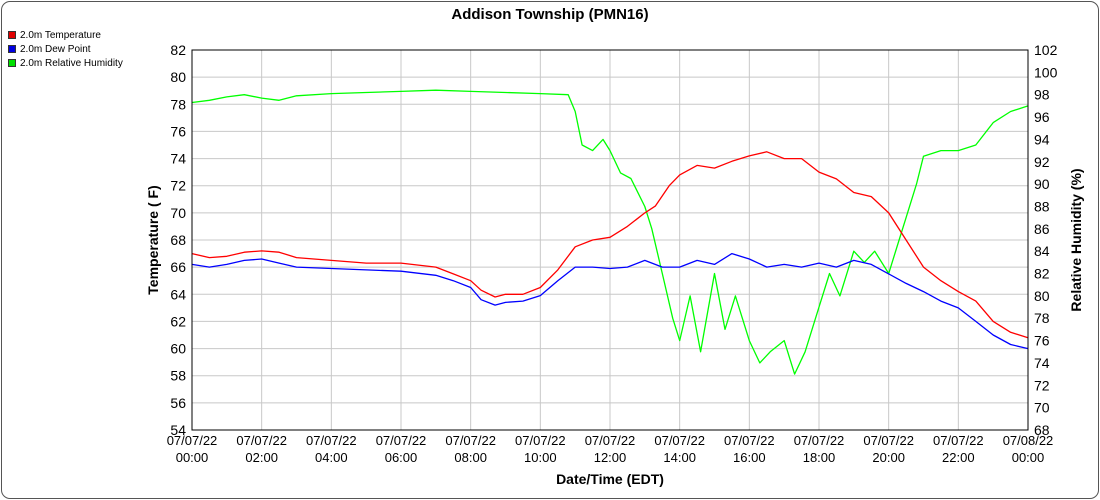 The image size is (1100, 500). Describe the element at coordinates (178, 50) in the screenshot. I see `y-left-tick-label: 82` at that location.